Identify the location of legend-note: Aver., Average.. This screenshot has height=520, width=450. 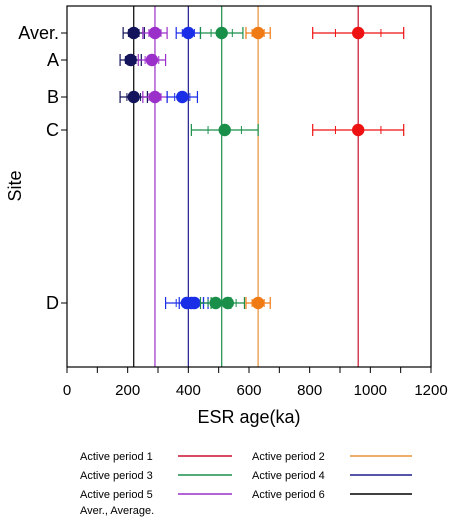
(117, 511).